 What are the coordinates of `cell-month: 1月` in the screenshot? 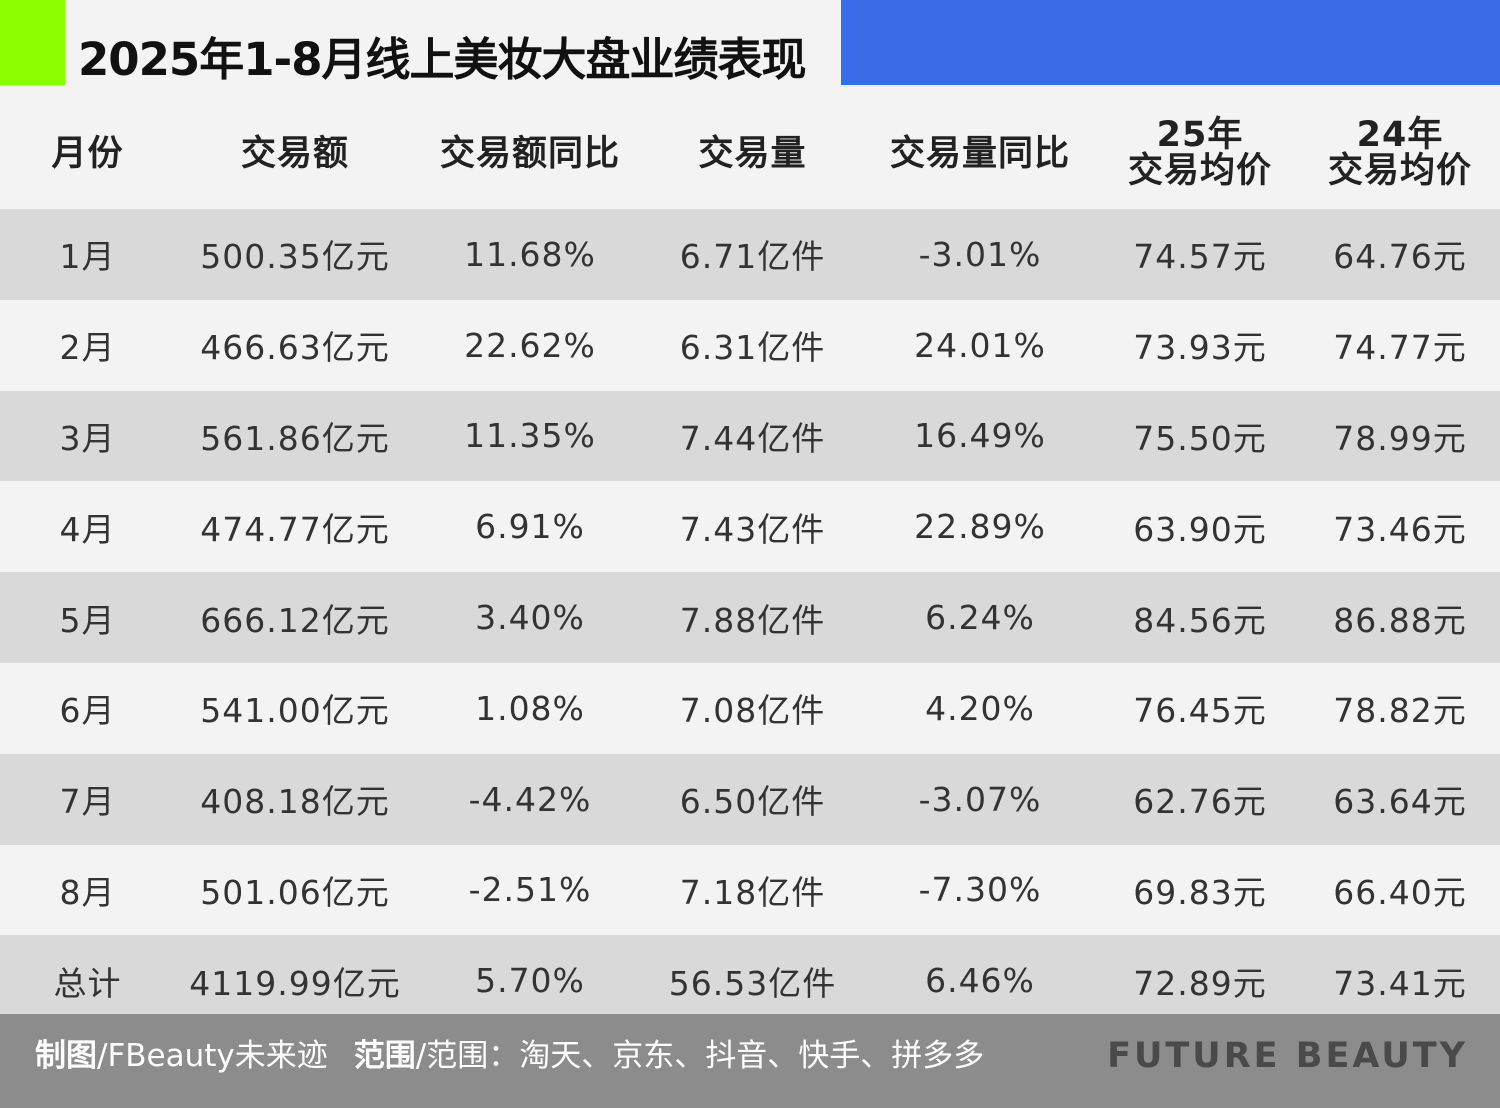 It's located at (87, 254).